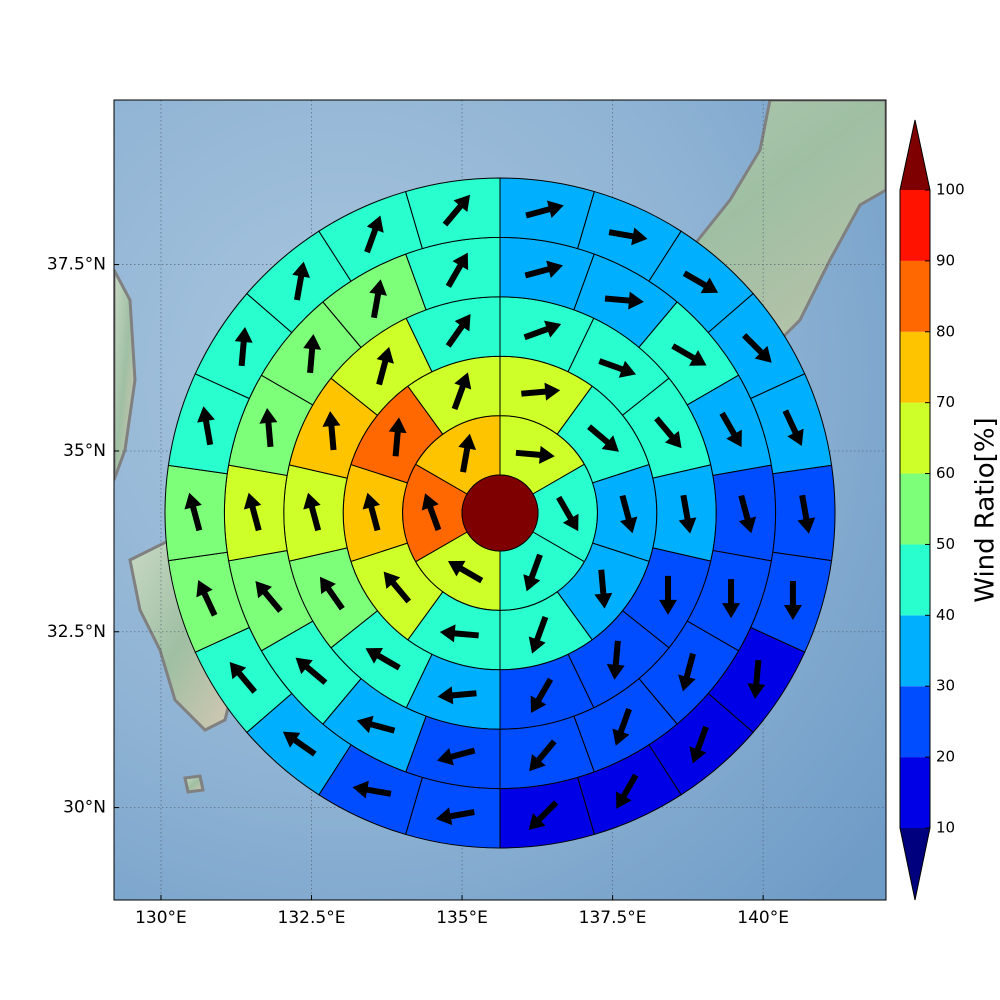 The height and width of the screenshot is (1000, 1000). What do you see at coordinates (945, 402) in the screenshot?
I see `colorbar-tick-label: 70` at bounding box center [945, 402].